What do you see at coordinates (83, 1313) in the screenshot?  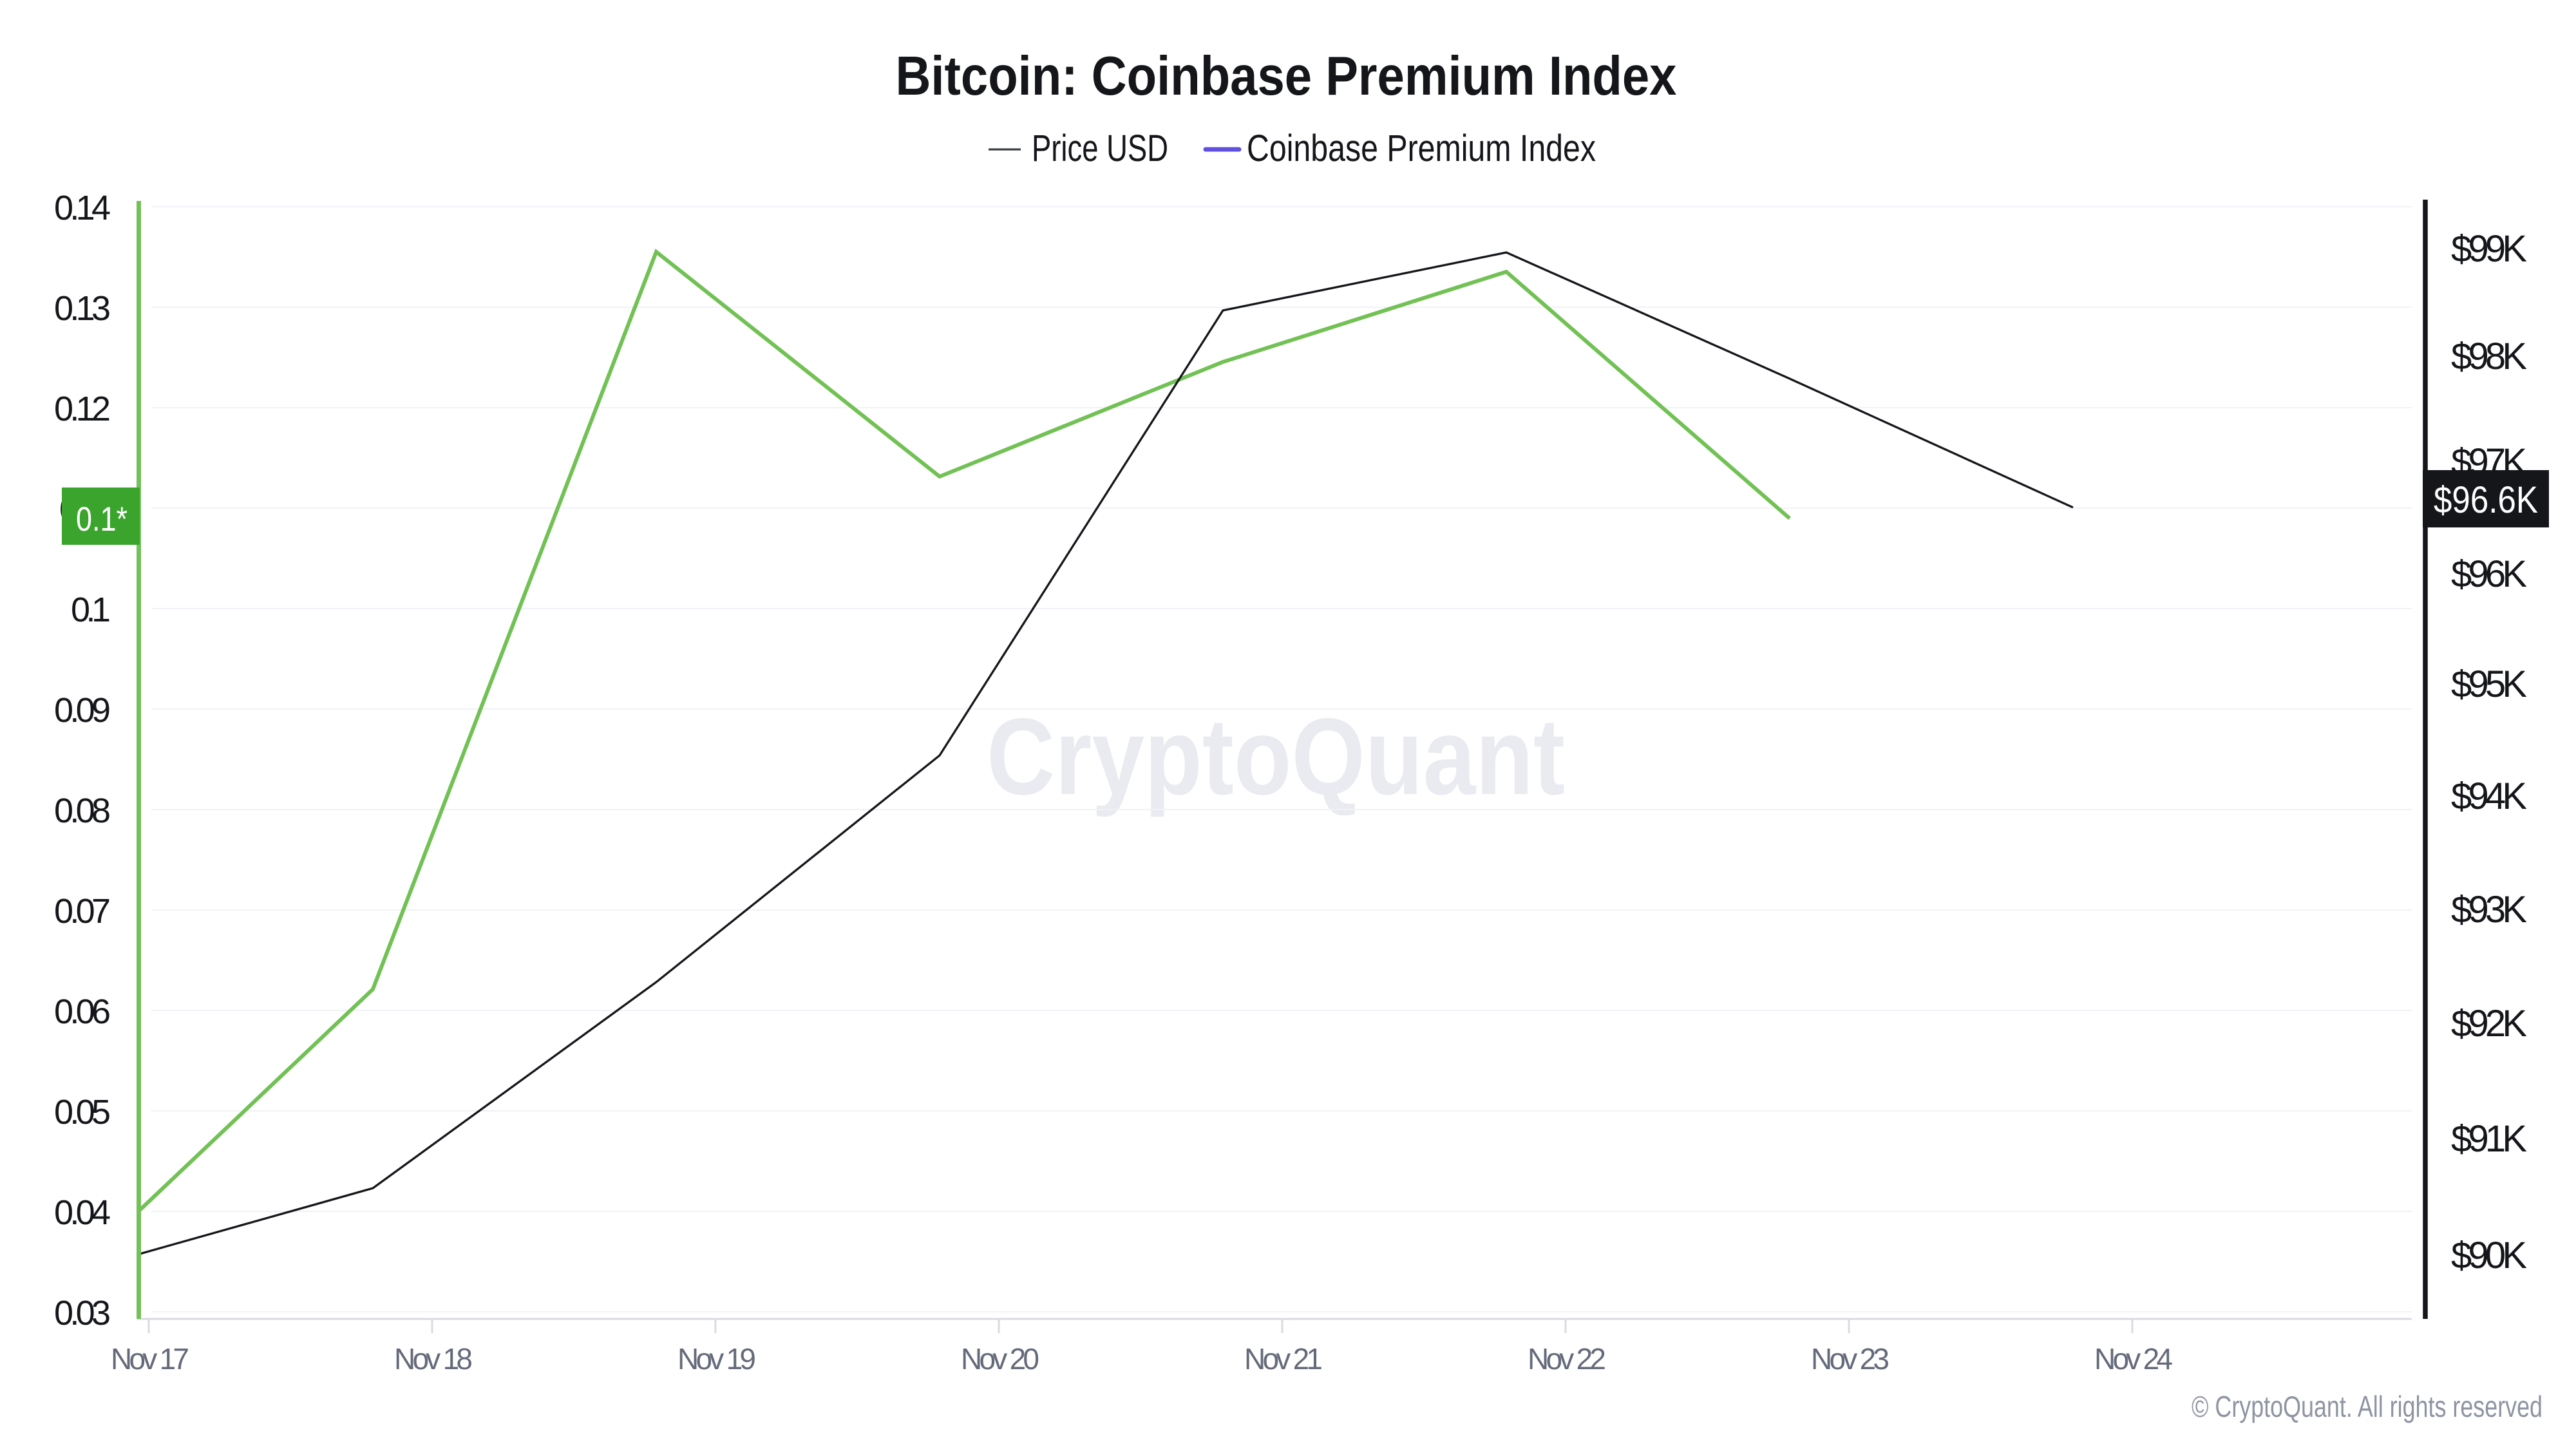 I see `svg-text: 0.03` at bounding box center [83, 1313].